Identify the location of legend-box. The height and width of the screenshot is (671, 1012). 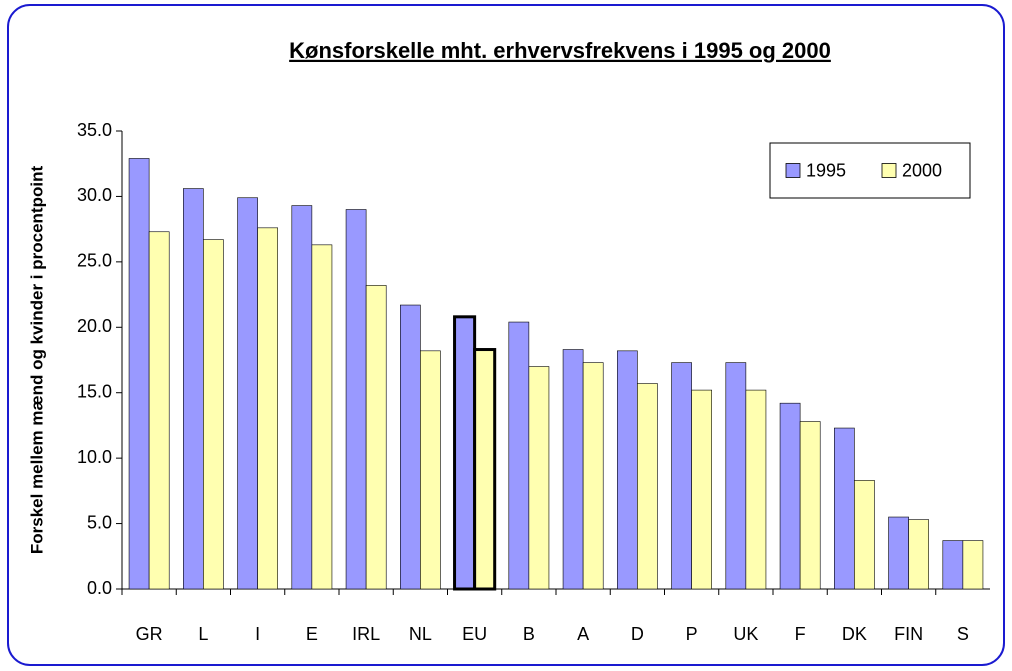
(870, 170).